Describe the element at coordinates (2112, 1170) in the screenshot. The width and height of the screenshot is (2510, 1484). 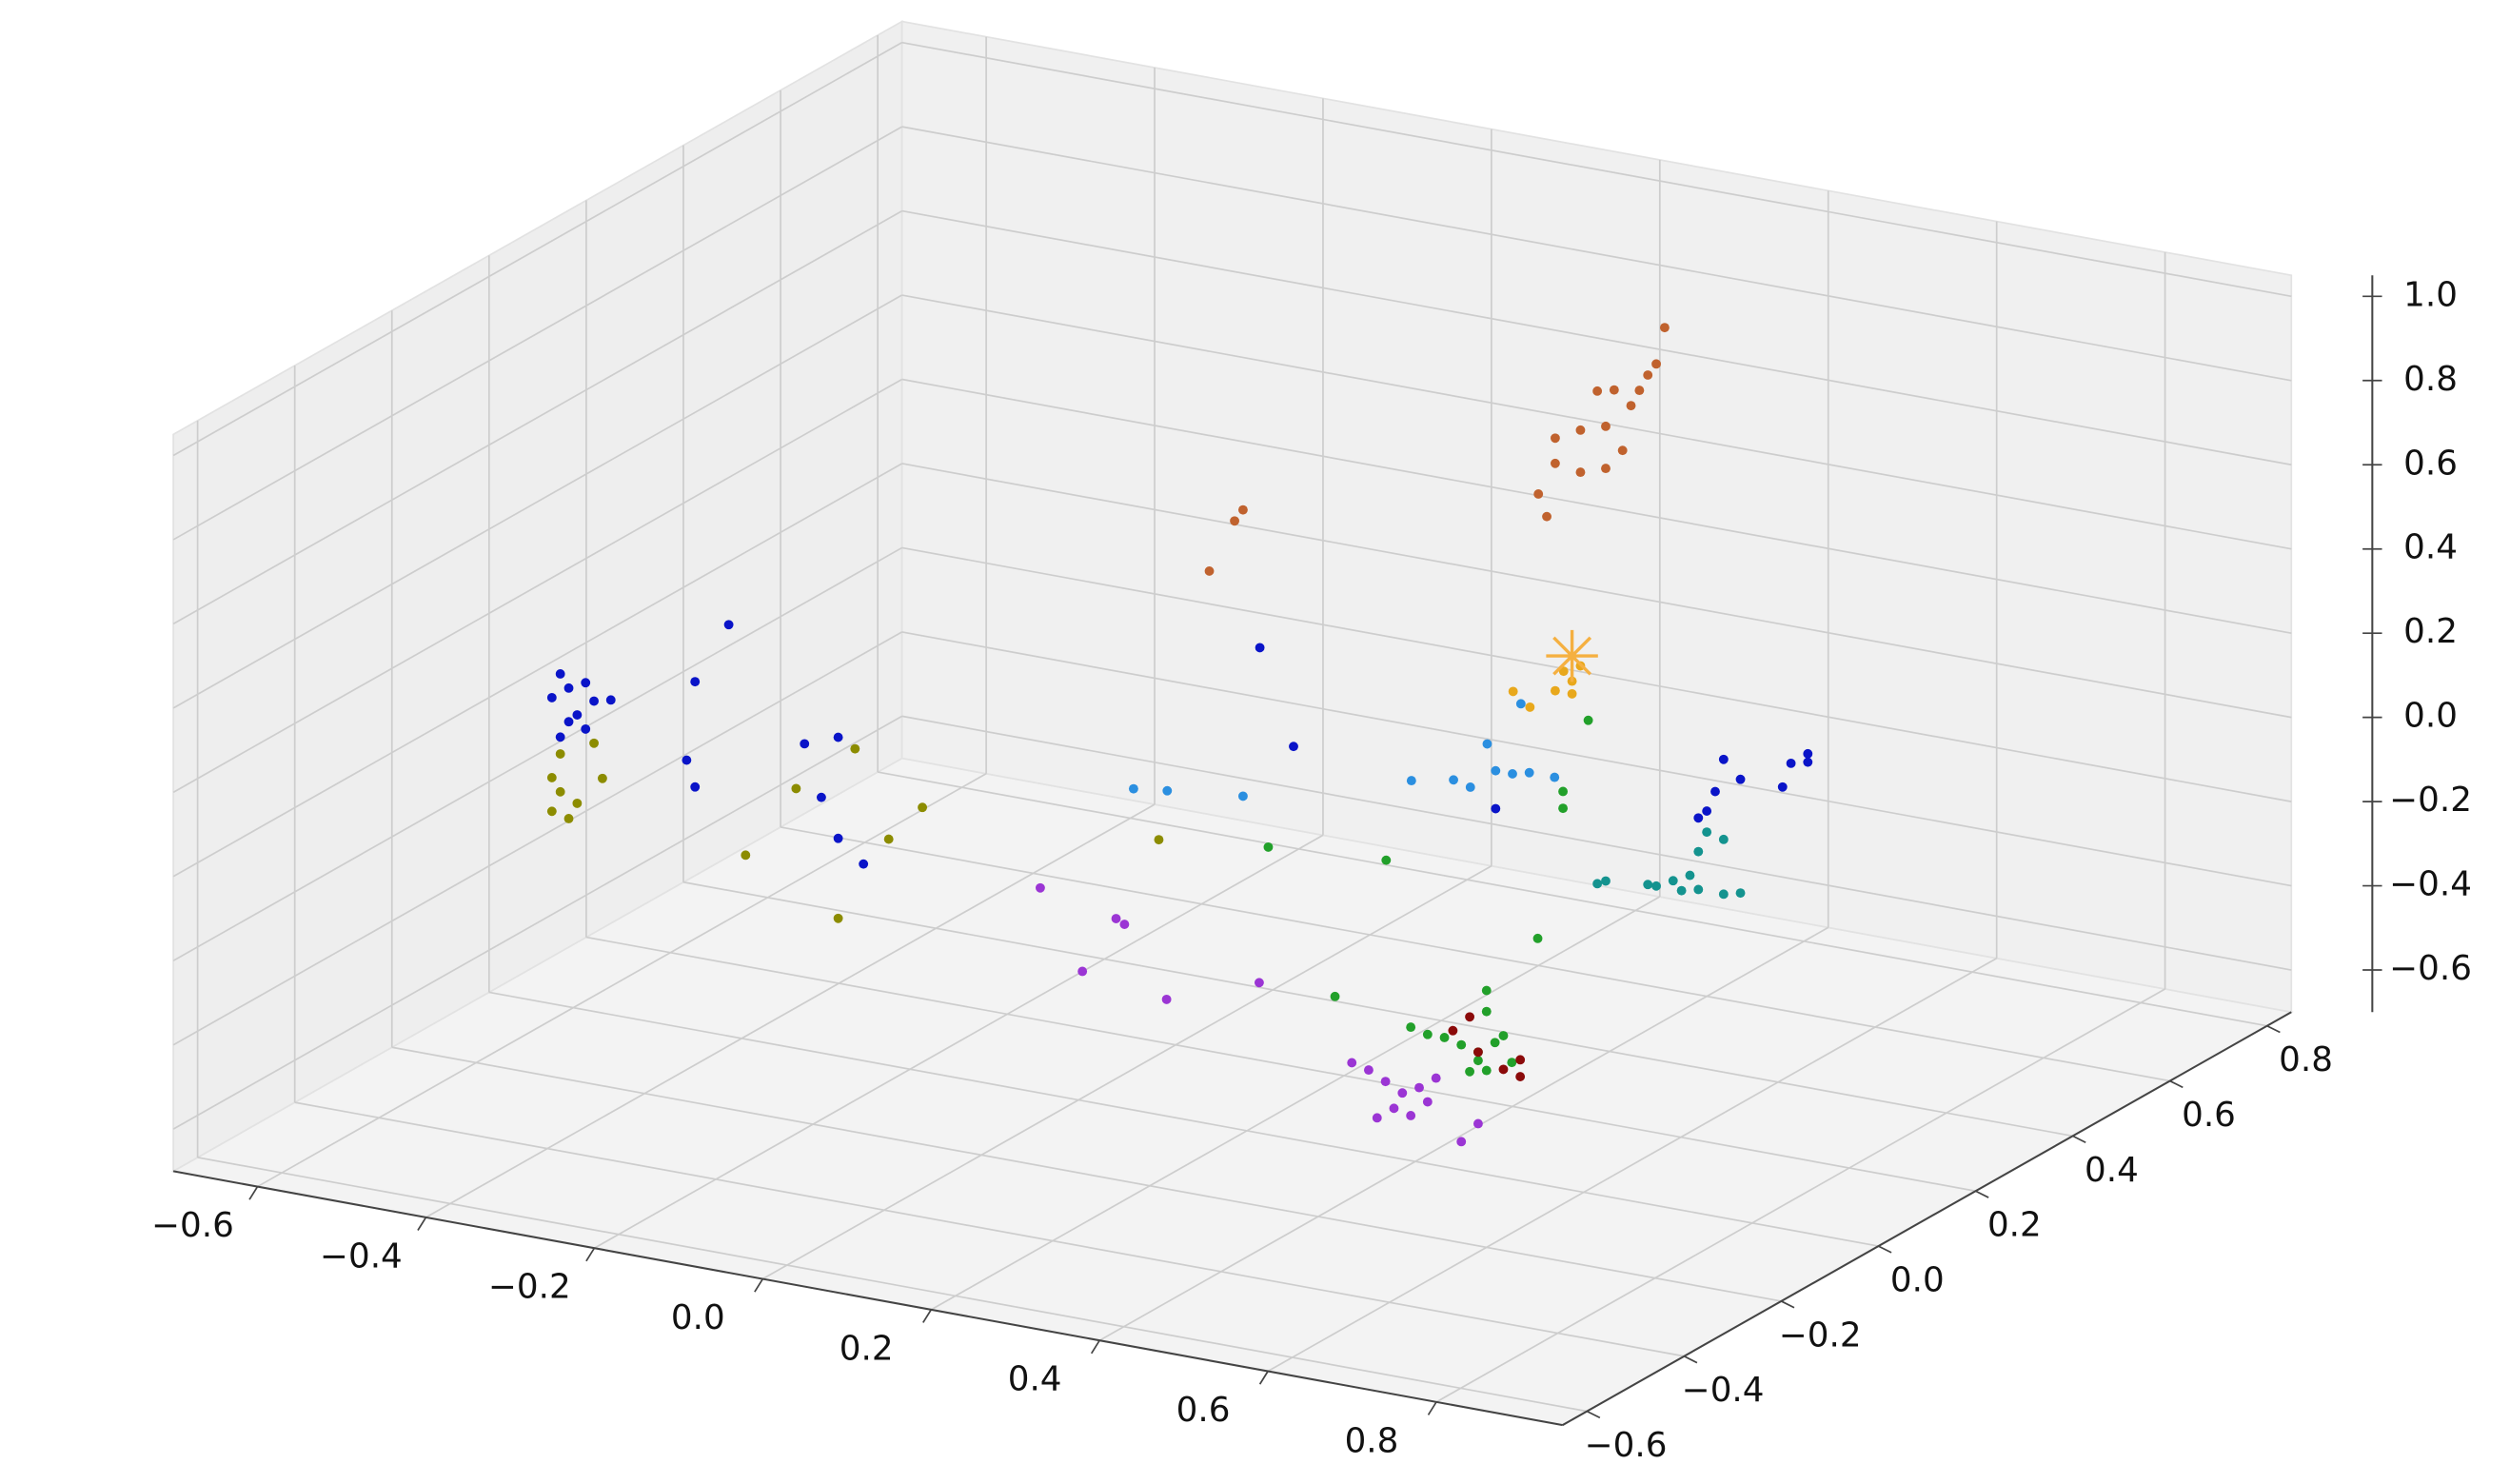
I see `y-tick-label: 0.4` at that location.